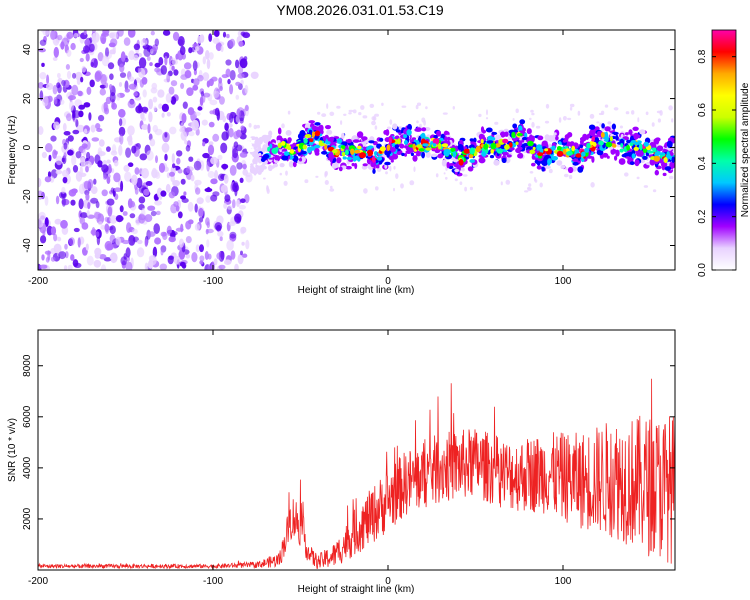  I want to click on spectrogram-y-tick-label: -20, so click(27, 196).